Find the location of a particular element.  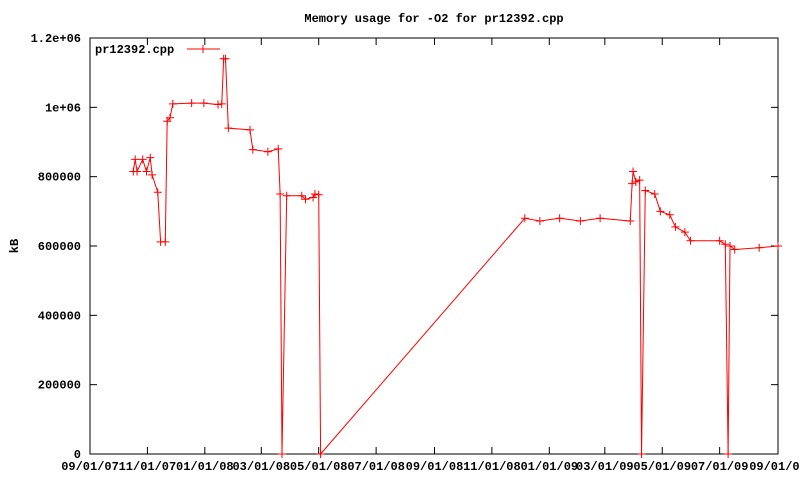

x-tick-label: 05/01/09 is located at coordinates (662, 467).